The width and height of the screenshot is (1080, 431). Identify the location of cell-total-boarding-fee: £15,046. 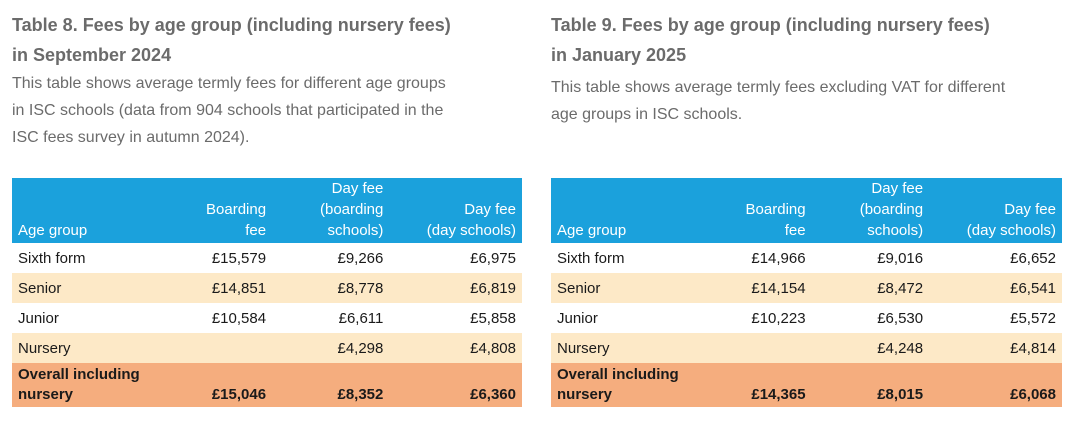
(239, 394).